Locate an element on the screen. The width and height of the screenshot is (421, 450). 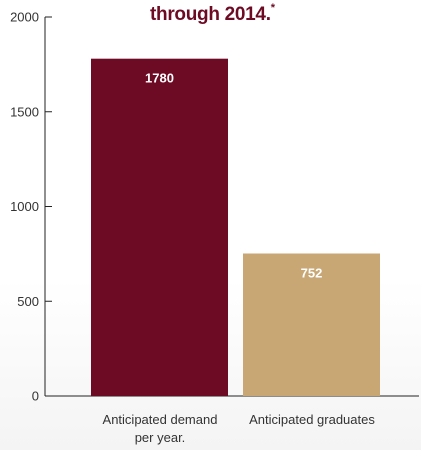
bar is located at coordinates (311, 324).